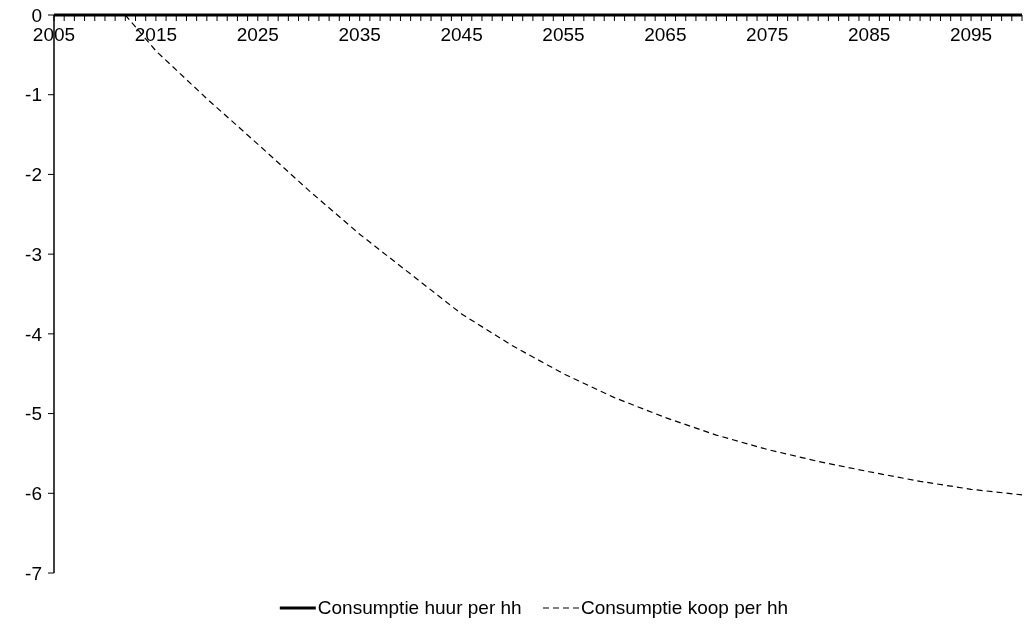  Describe the element at coordinates (33, 493) in the screenshot. I see `y-tick-label: -6` at that location.